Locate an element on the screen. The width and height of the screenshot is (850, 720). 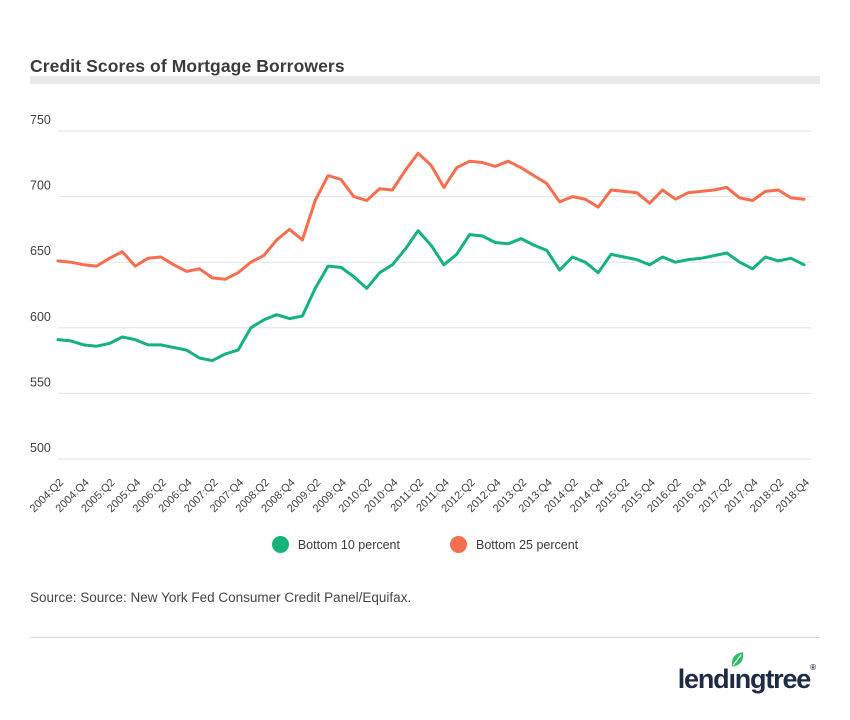
y-tick-label: 500 is located at coordinates (40, 448).